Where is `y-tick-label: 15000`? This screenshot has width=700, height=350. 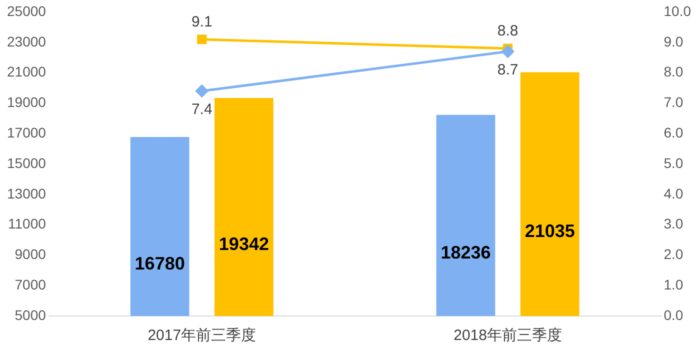
y-tick-label: 15000 is located at coordinates (26, 162).